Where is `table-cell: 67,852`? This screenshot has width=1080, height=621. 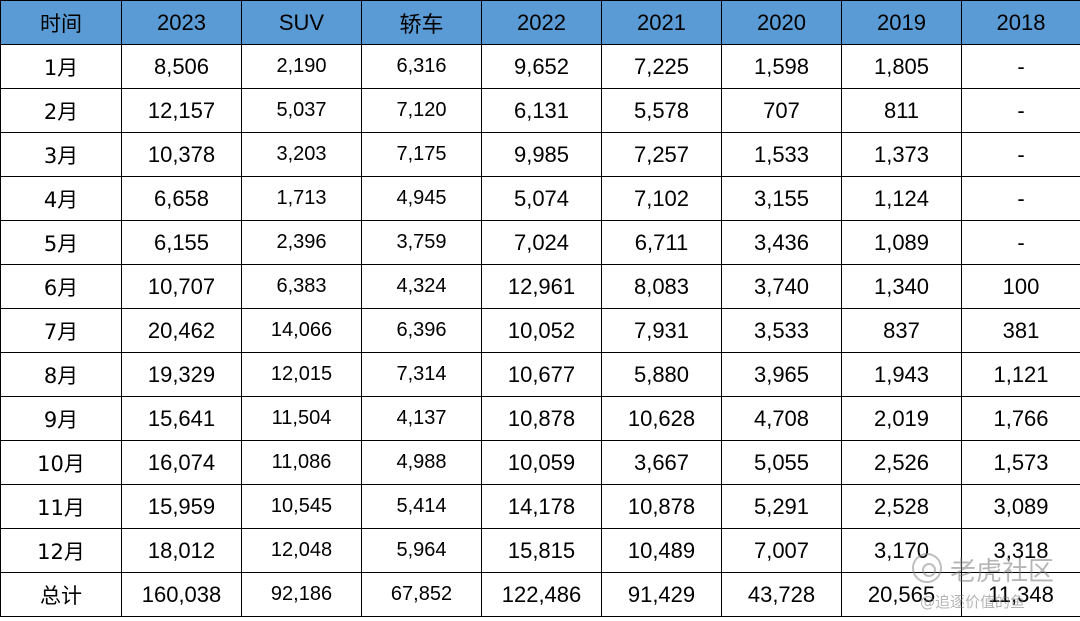 table-cell: 67,852 is located at coordinates (421, 594).